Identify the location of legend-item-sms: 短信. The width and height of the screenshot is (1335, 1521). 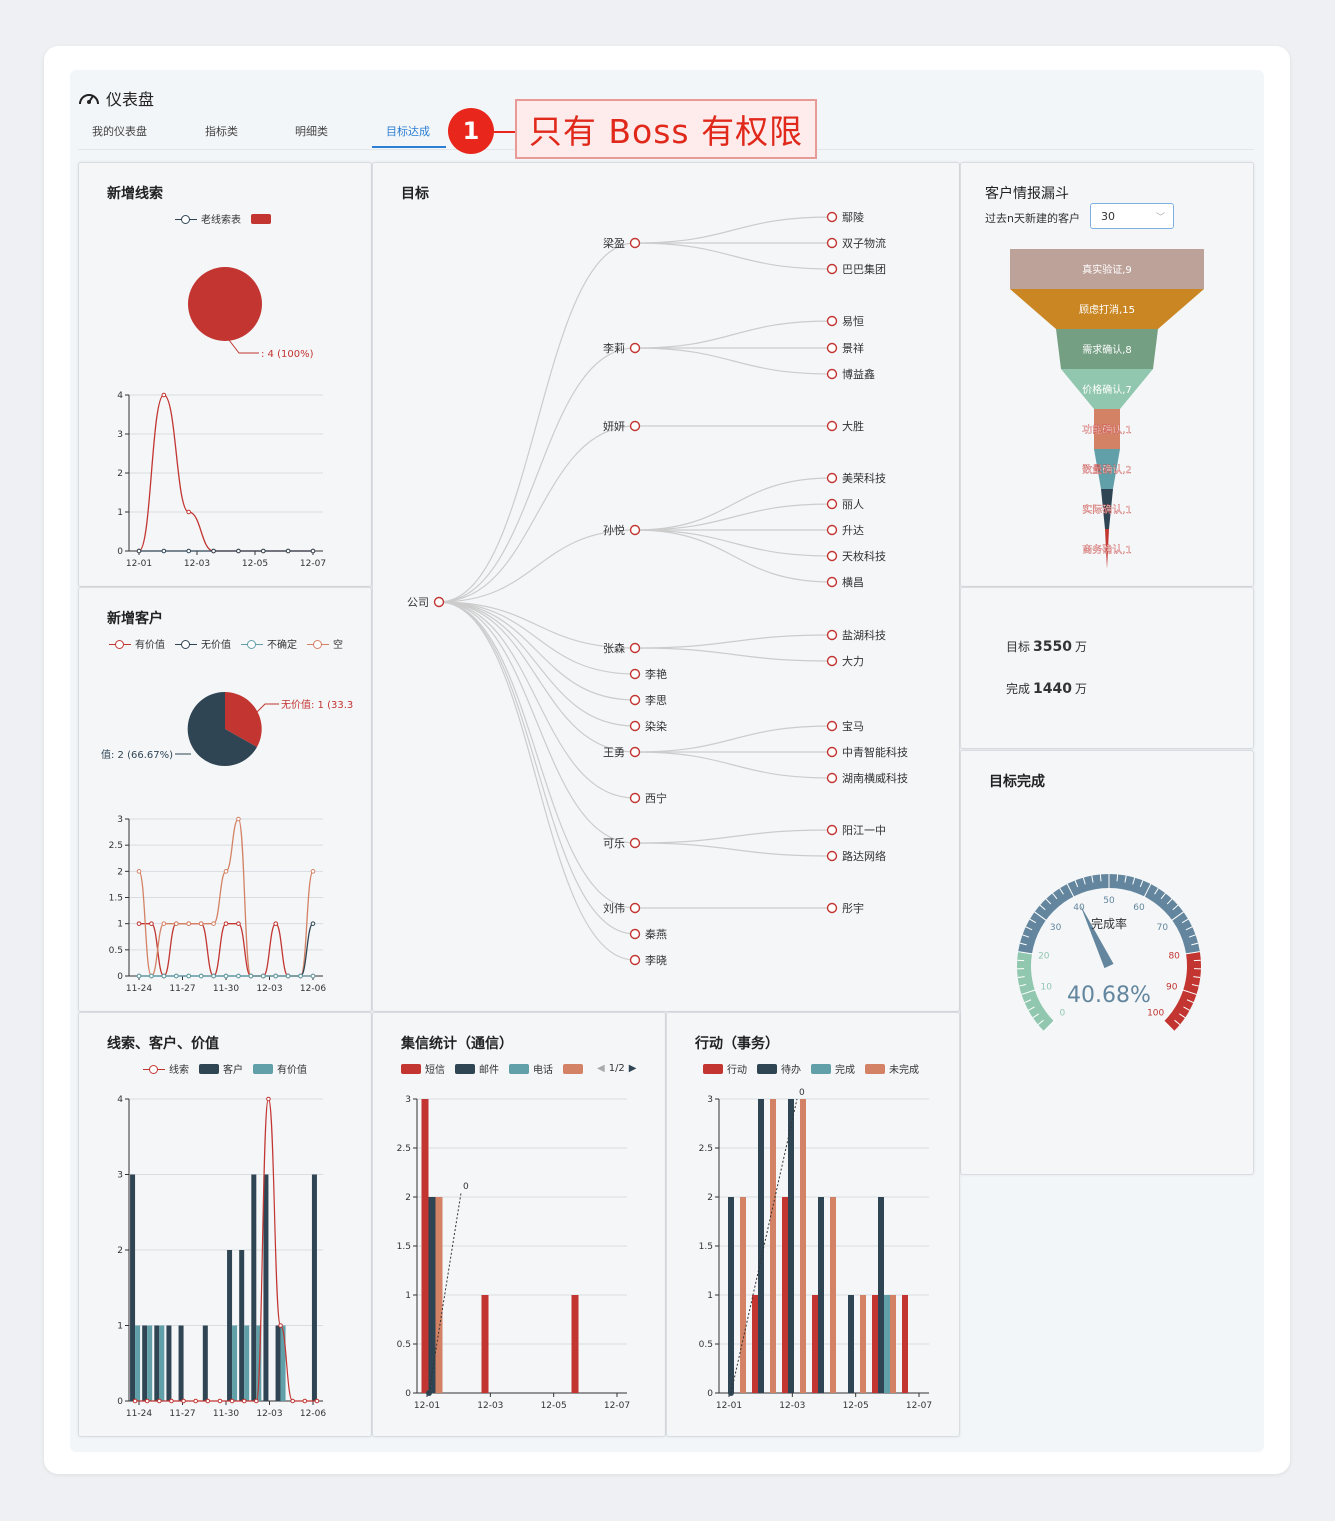
(423, 1068).